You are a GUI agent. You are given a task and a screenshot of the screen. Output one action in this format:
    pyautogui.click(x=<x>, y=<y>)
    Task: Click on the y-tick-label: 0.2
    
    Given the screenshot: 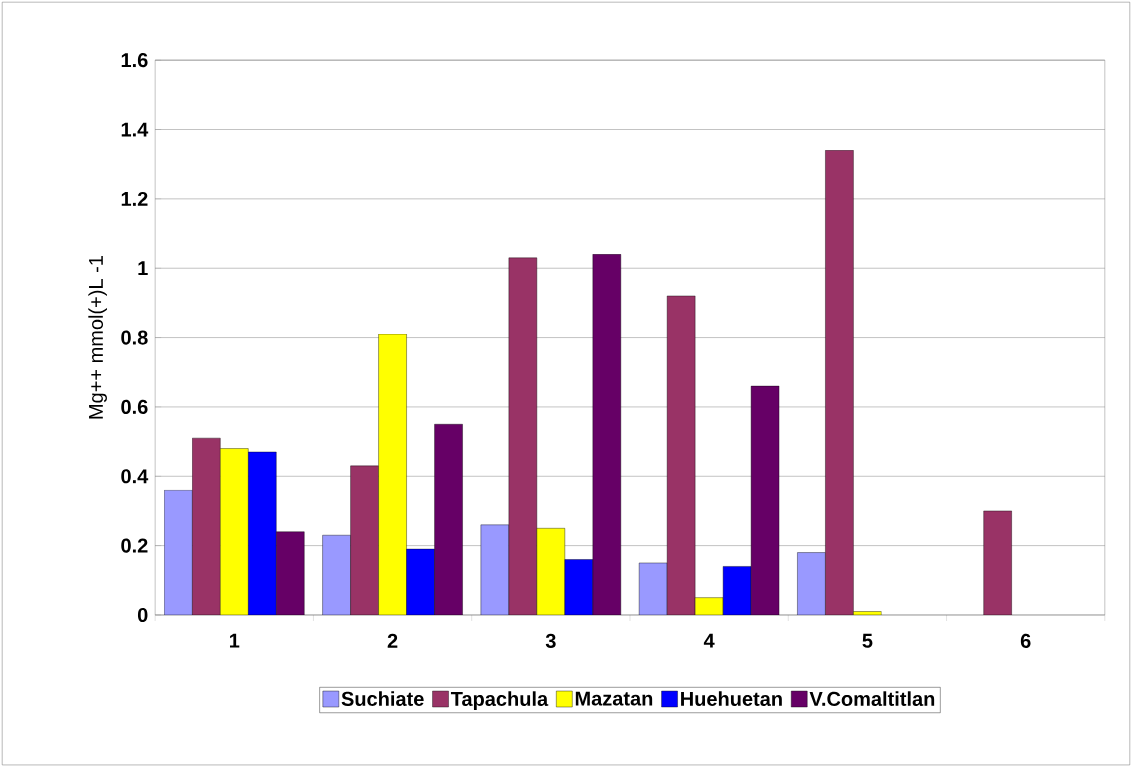 What is the action you would take?
    pyautogui.click(x=134, y=545)
    